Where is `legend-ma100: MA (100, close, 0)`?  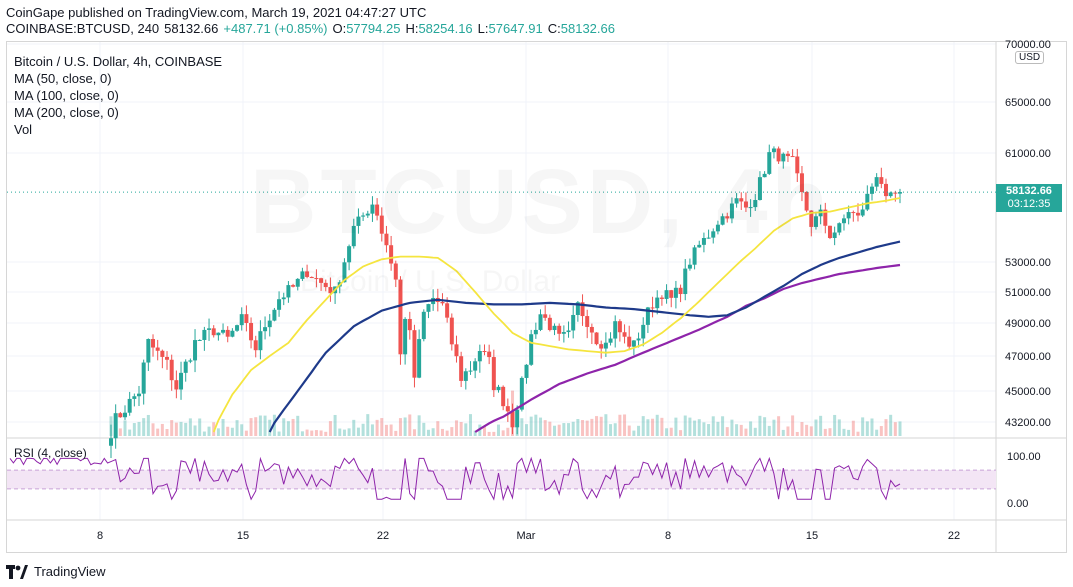
legend-ma100: MA (100, close, 0) is located at coordinates (66, 95).